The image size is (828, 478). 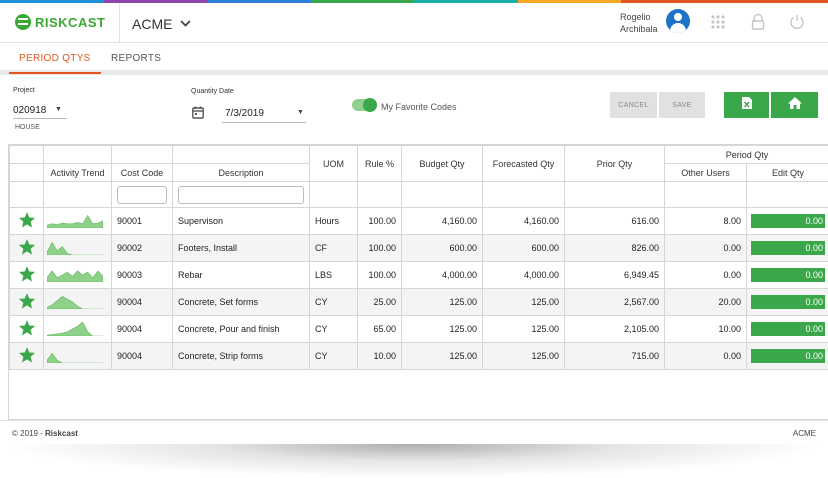 What do you see at coordinates (136, 58) in the screenshot?
I see `tab-reports: REPORTS` at bounding box center [136, 58].